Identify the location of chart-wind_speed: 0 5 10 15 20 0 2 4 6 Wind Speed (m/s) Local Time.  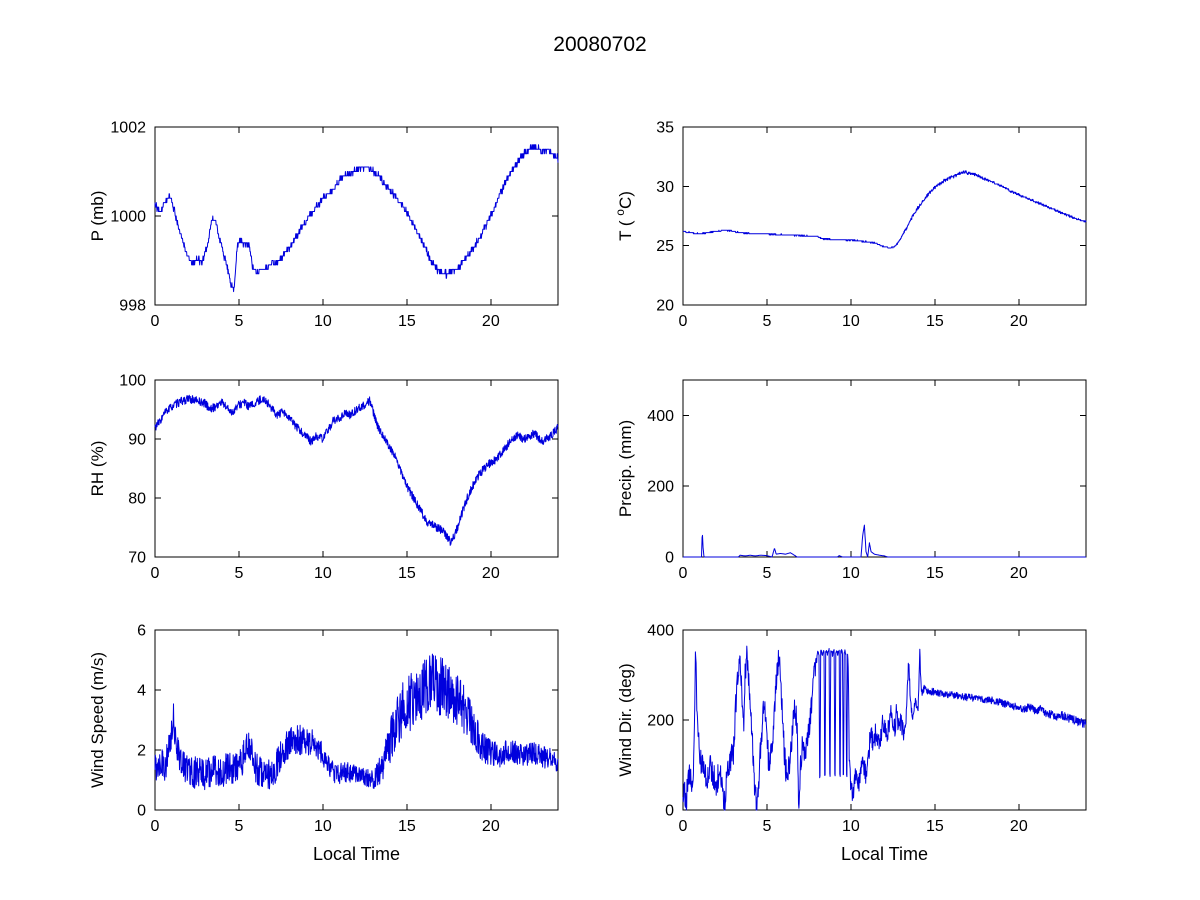
(323, 743).